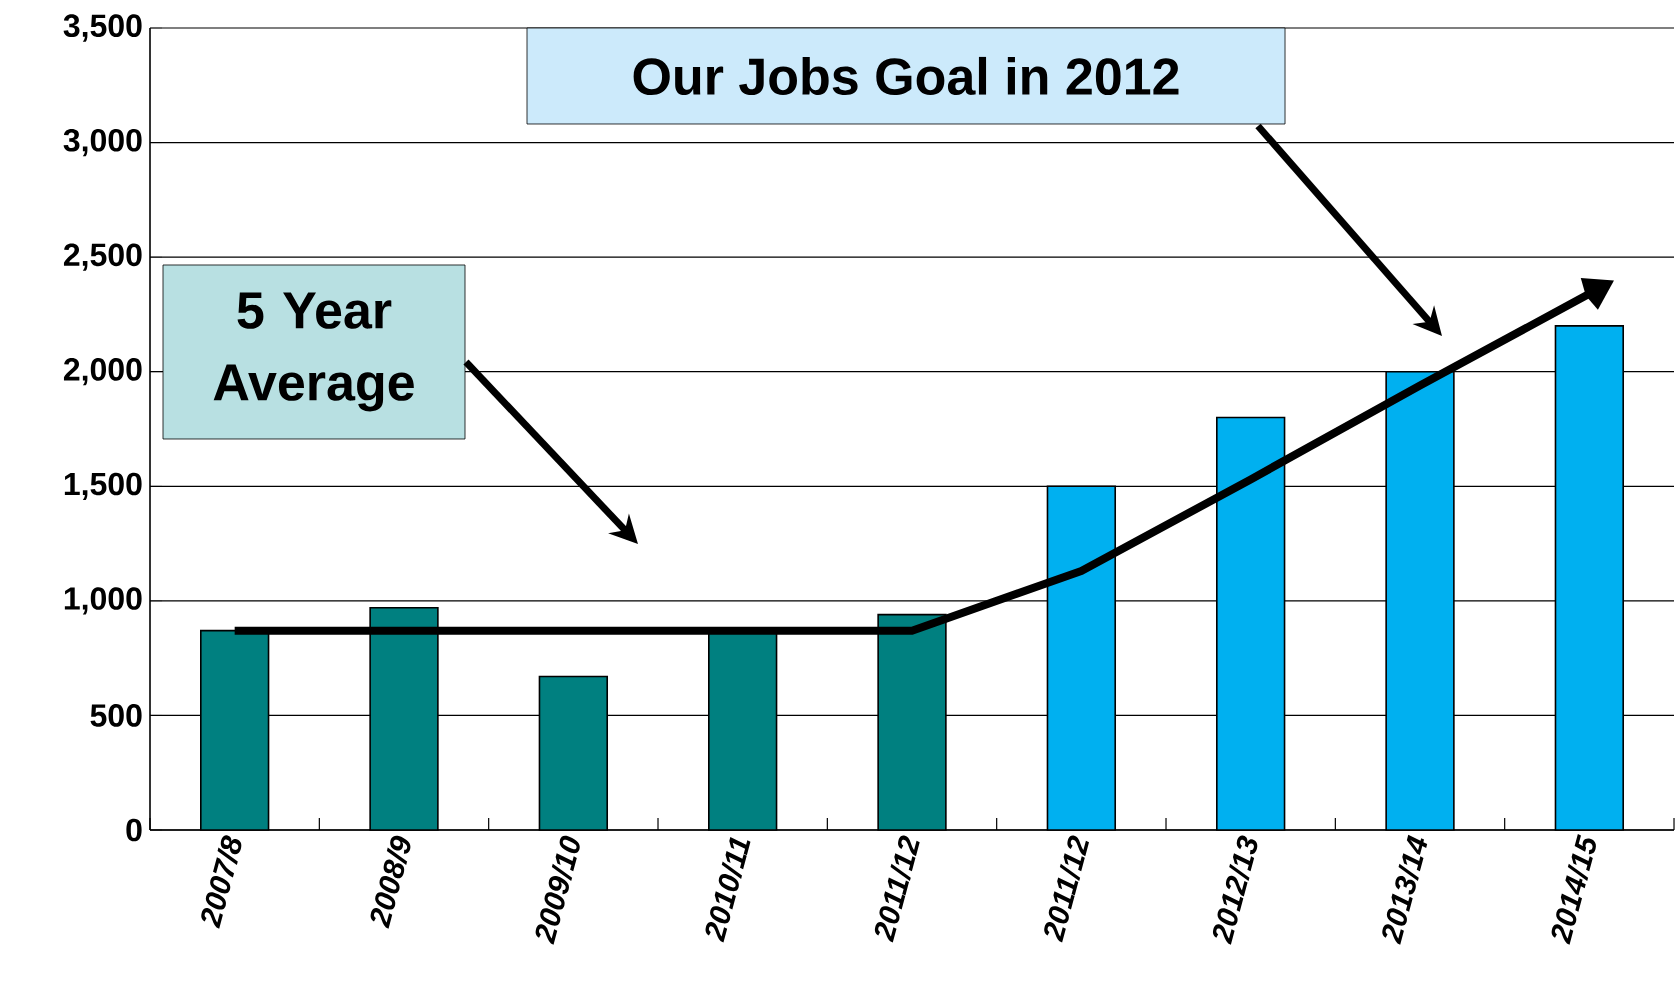  Describe the element at coordinates (103, 601) in the screenshot. I see `y-tick-label: 1,000` at that location.